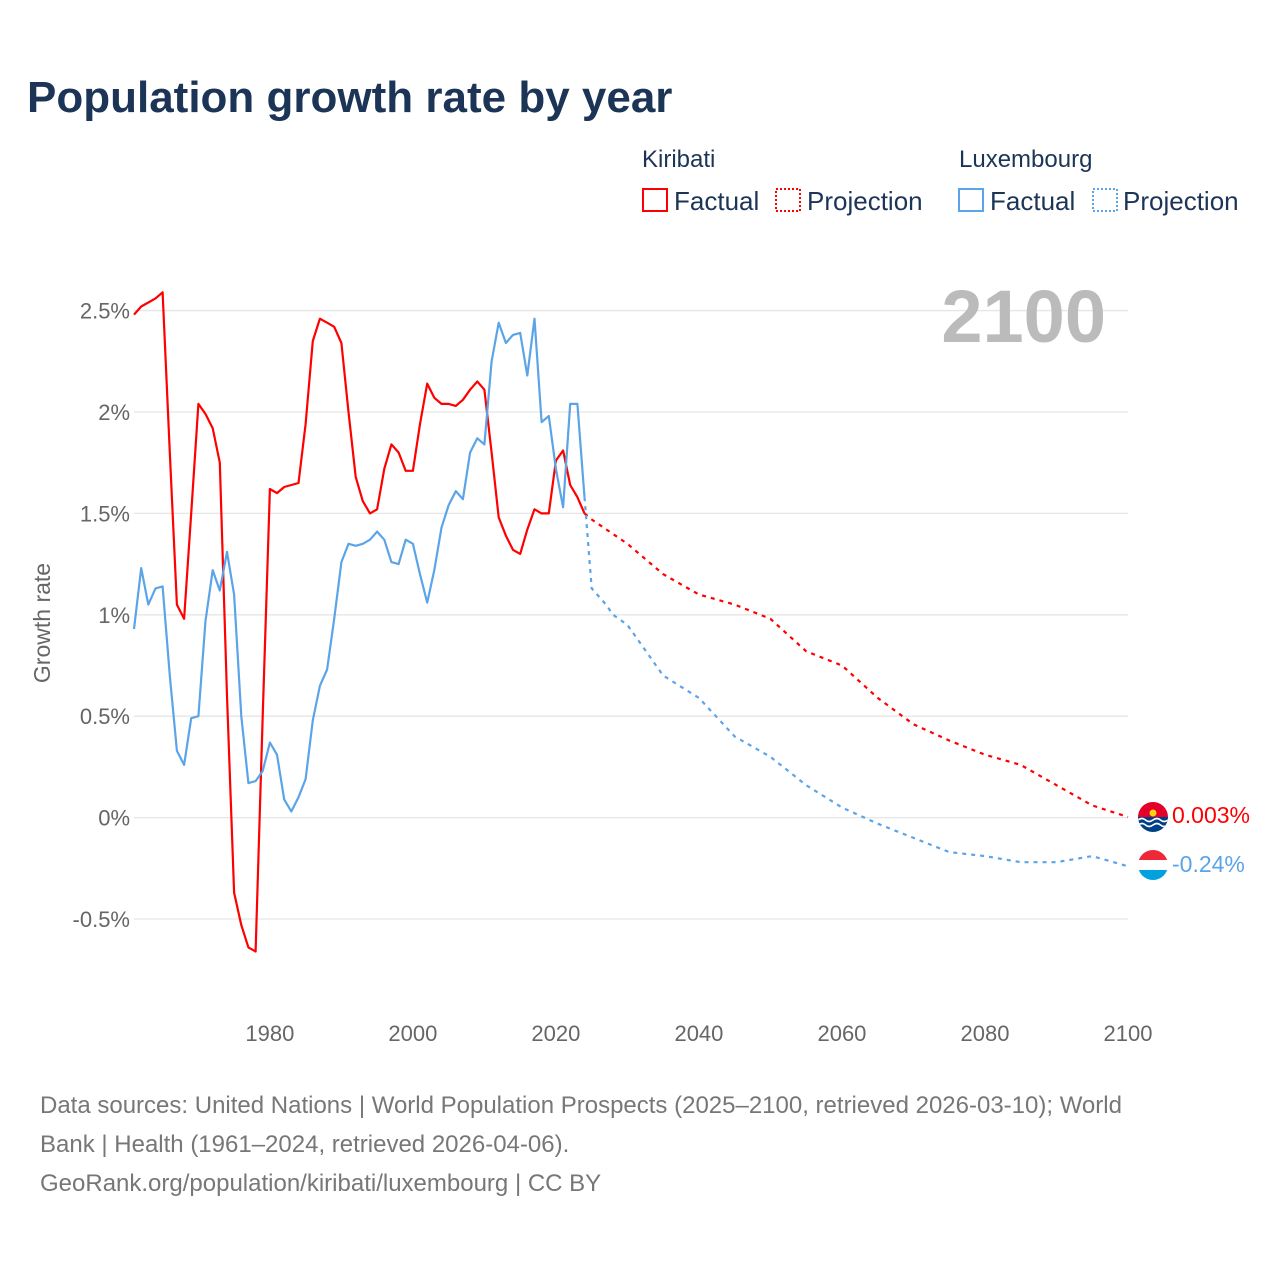 The height and width of the screenshot is (1285, 1280). I want to click on x-ticks: 1980 2000 2020 2040 2060 2080 2100, so click(698, 1033).